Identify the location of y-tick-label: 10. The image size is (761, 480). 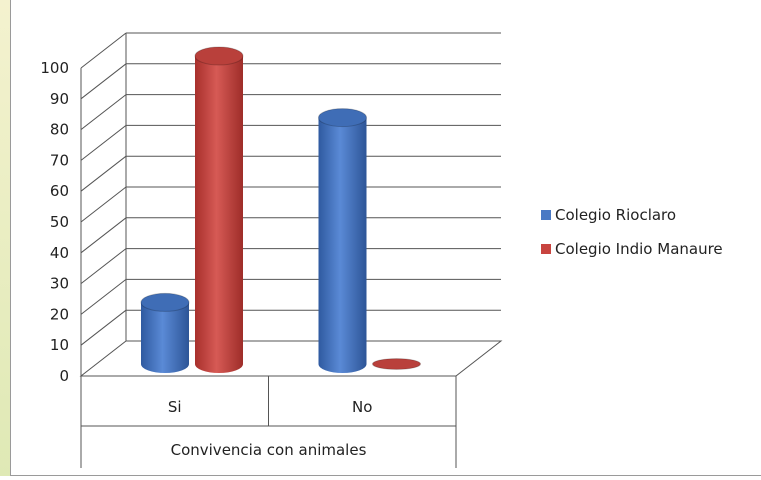
(59, 345).